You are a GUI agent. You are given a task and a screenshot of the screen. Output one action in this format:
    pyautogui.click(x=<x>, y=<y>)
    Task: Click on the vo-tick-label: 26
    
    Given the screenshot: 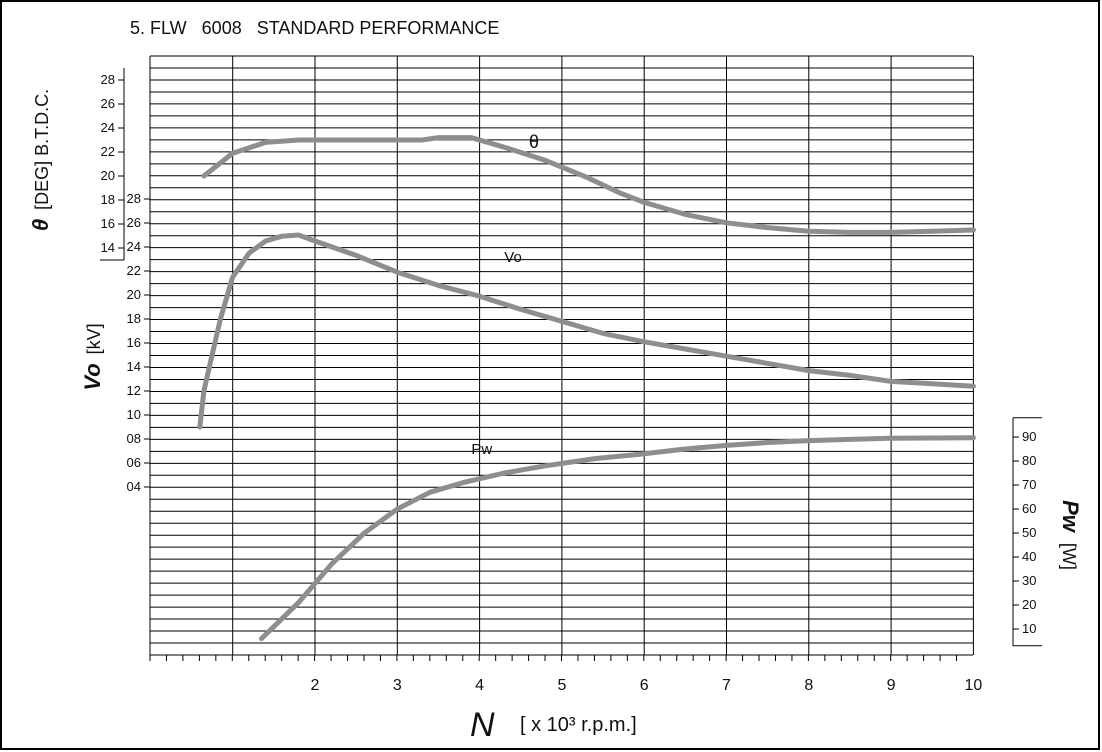 What is the action you would take?
    pyautogui.click(x=134, y=222)
    